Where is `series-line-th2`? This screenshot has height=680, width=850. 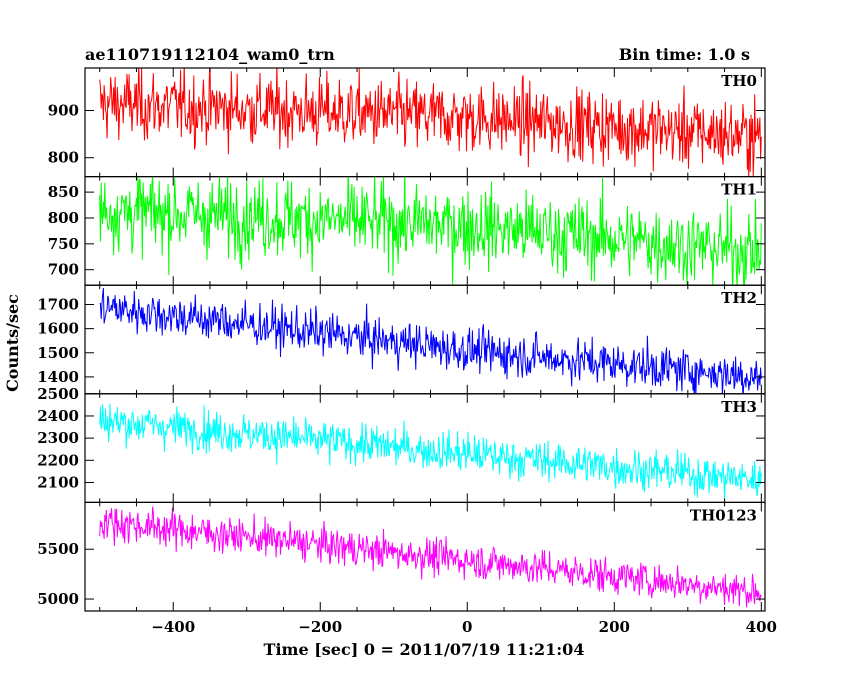
series-line-th2 is located at coordinates (430, 340).